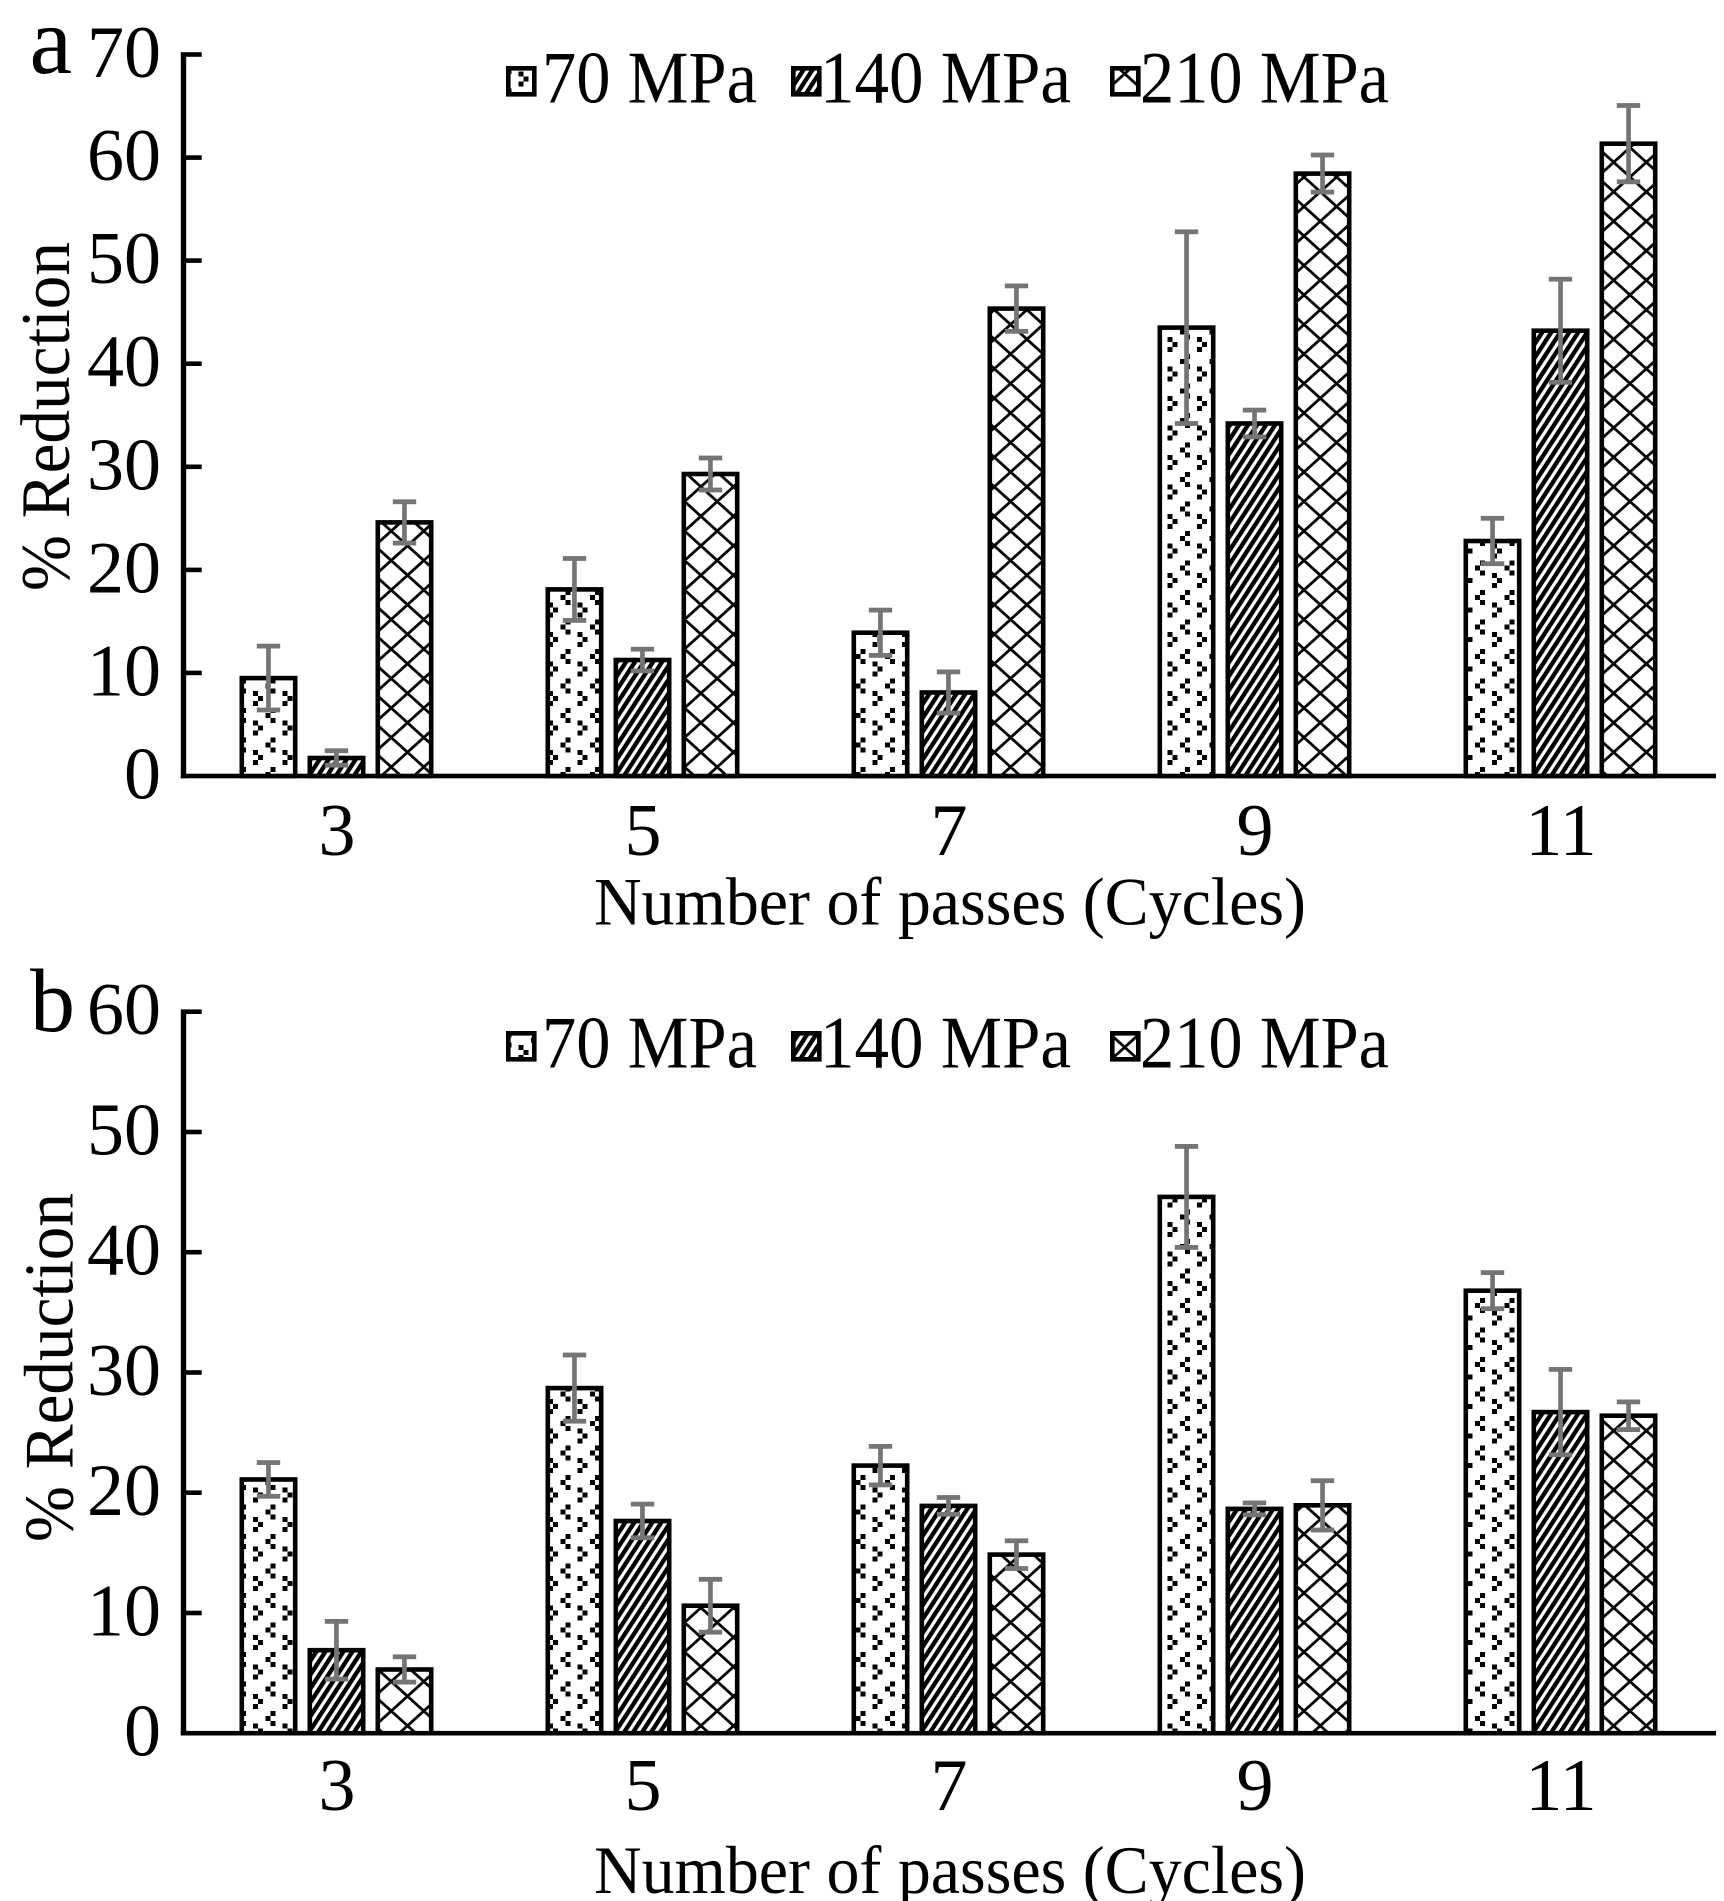 This screenshot has width=1724, height=1901. Describe the element at coordinates (124, 53) in the screenshot. I see `svg-text: 70` at that location.